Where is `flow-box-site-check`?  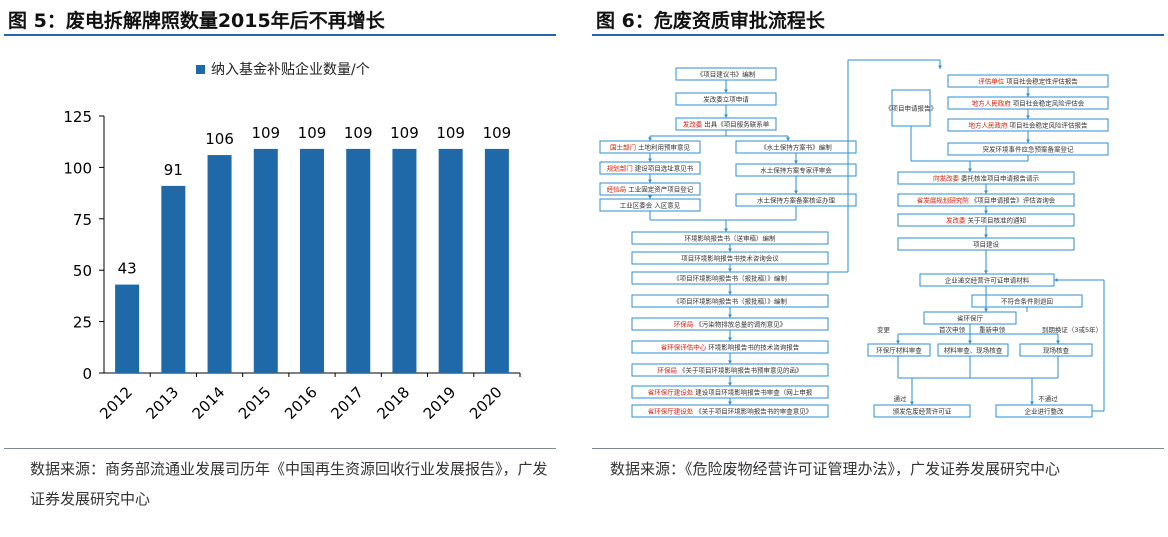
flow-box-site-check is located at coordinates (1056, 350).